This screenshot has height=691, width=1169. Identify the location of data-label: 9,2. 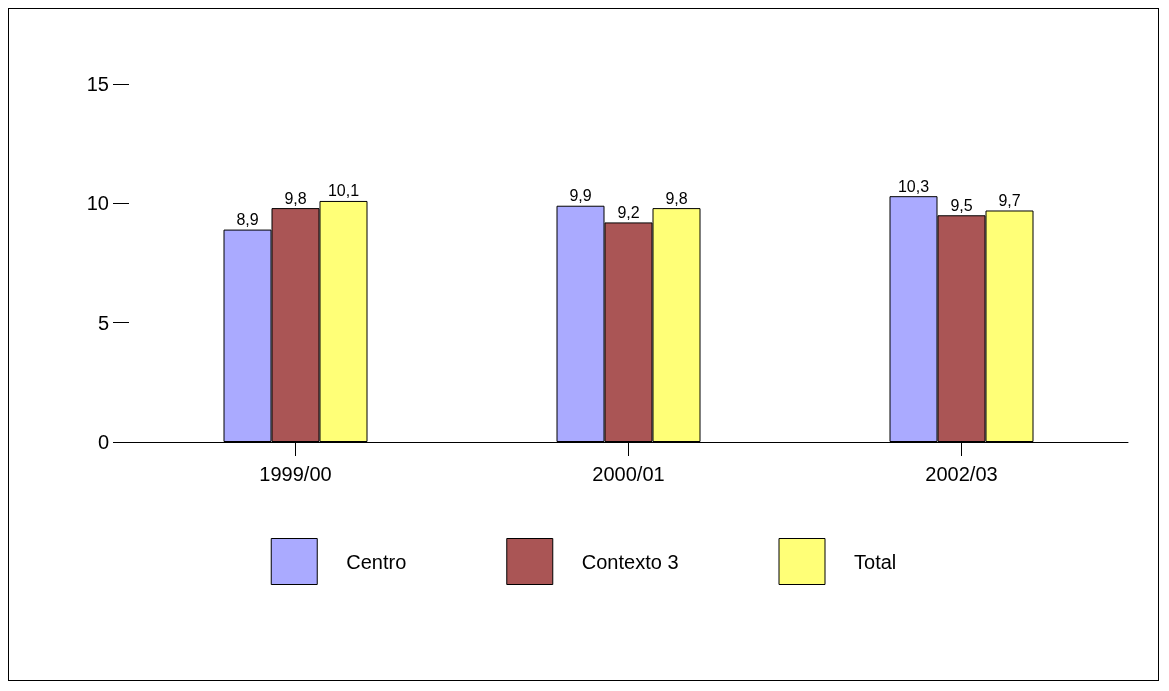
(628, 212).